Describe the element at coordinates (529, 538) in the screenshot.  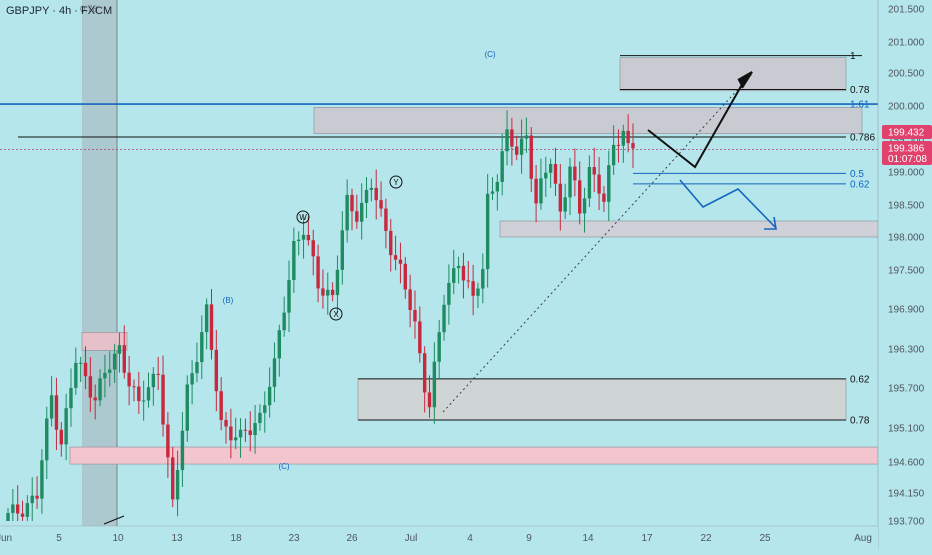
I see `time-tick-label: 9` at that location.